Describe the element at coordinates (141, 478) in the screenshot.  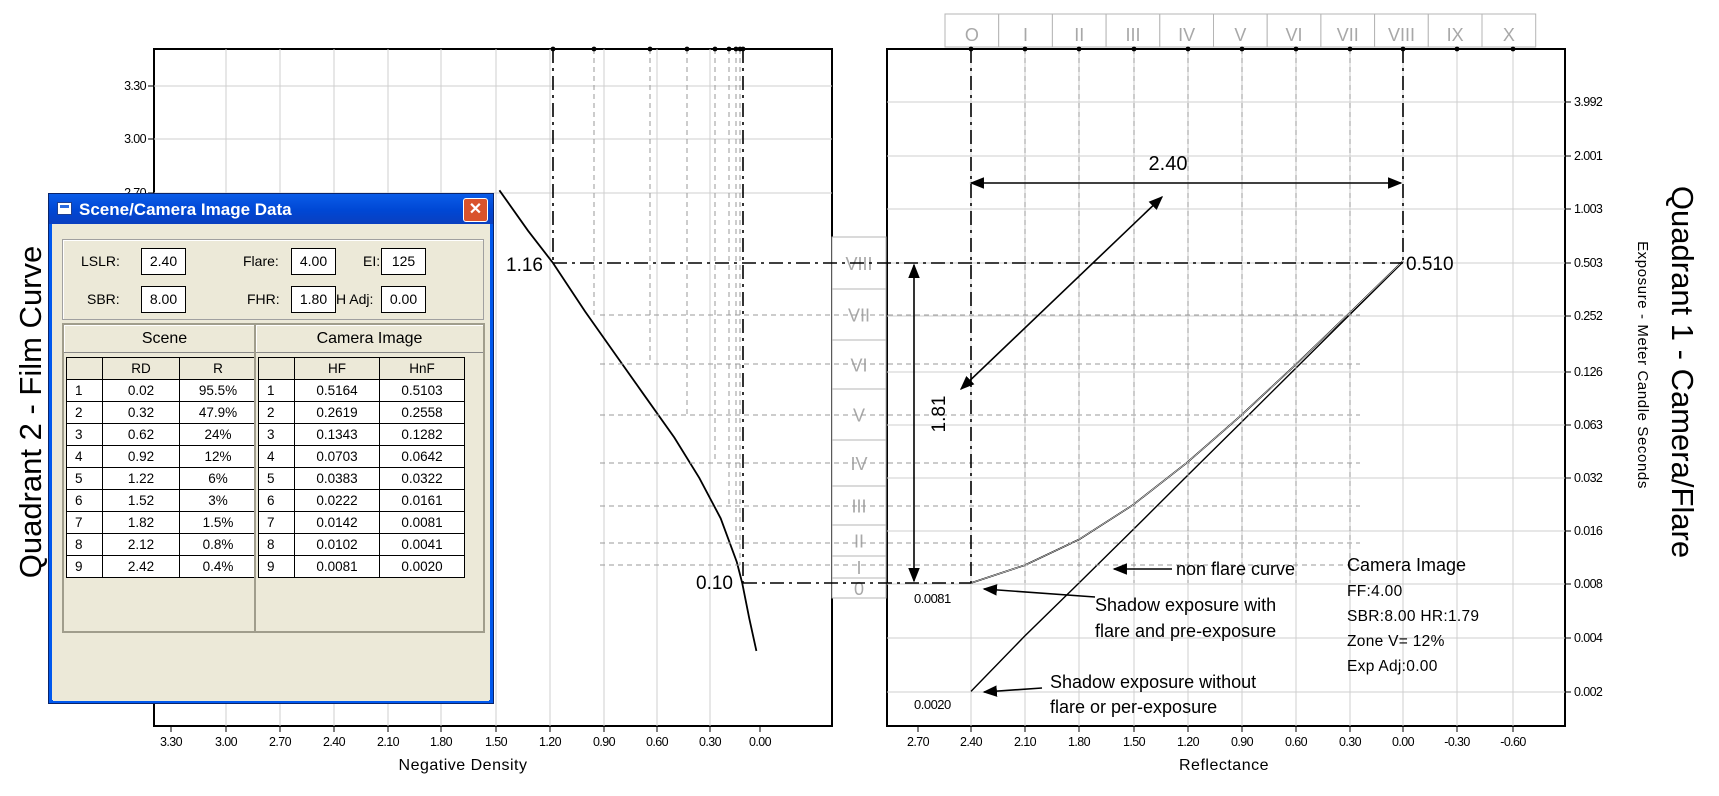
I see `scene-cell: 1.22` at that location.